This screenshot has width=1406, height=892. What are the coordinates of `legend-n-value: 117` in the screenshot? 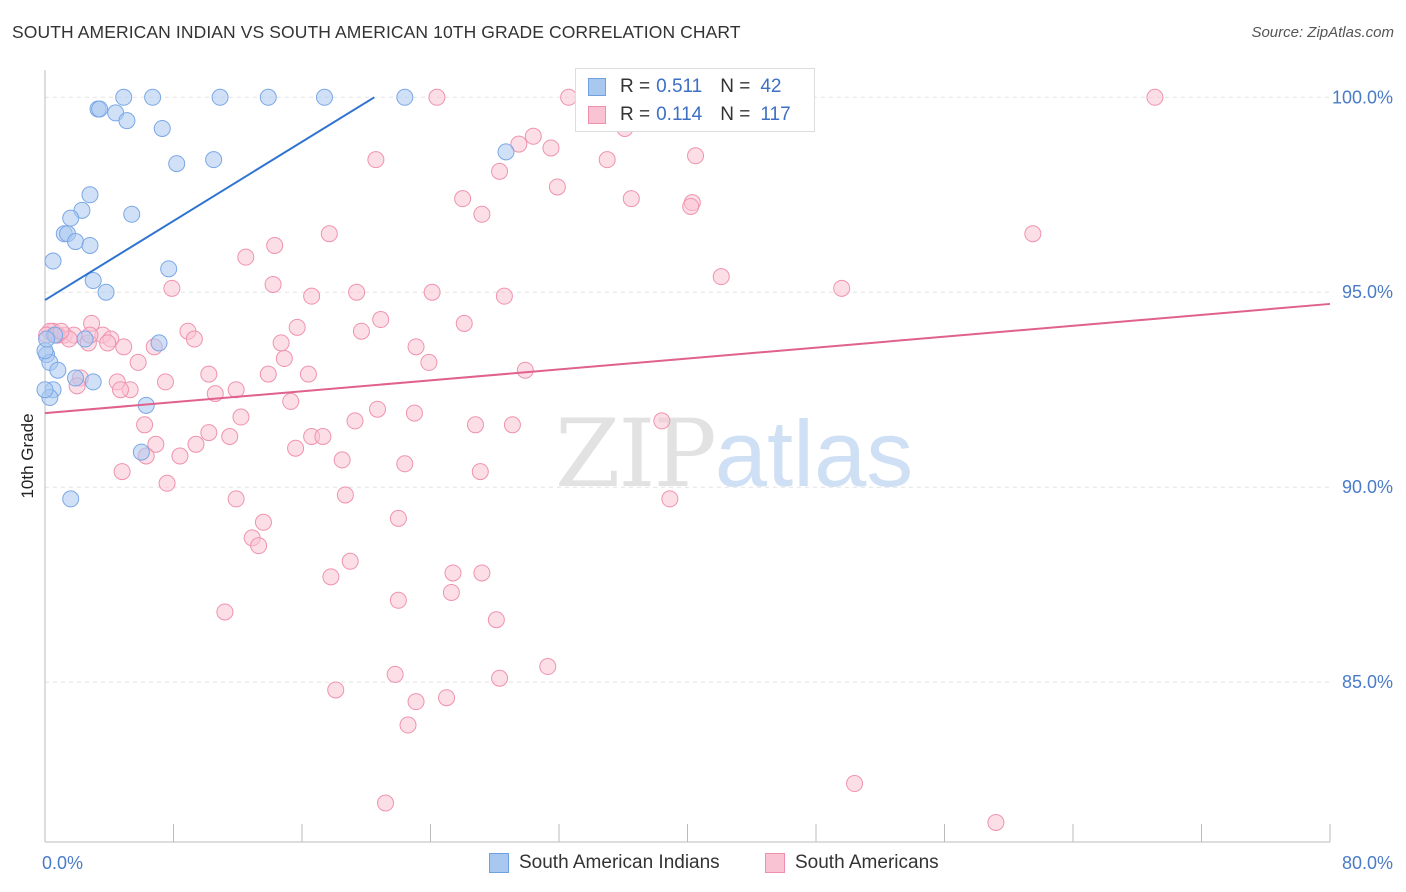 It's located at (775, 114).